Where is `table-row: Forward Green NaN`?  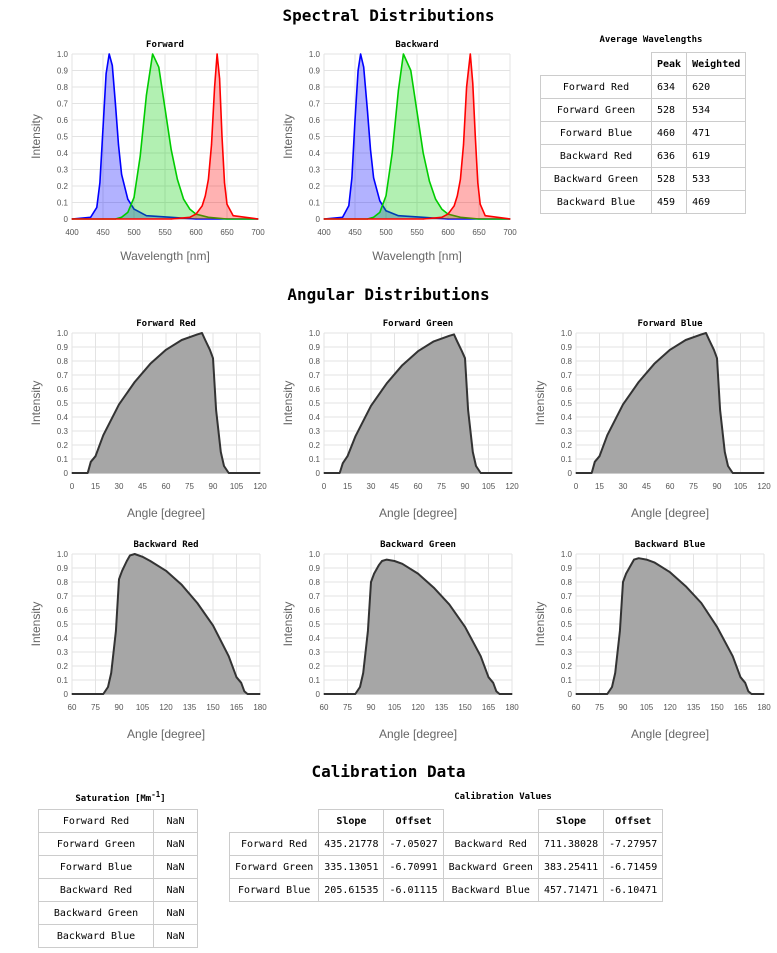
table-row: Forward Green NaN is located at coordinates (118, 844).